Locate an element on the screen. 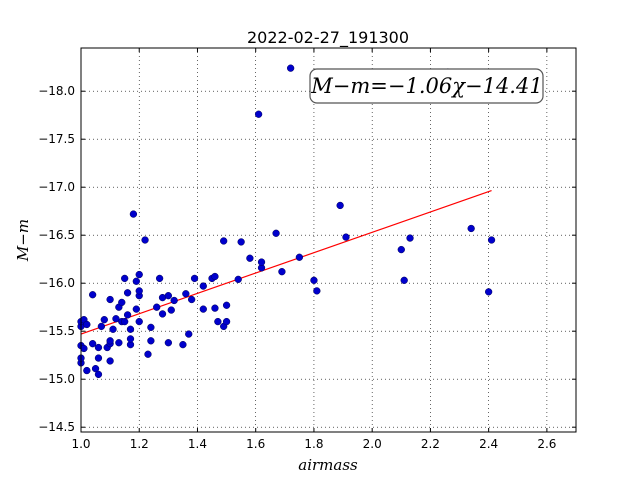  annotation-box is located at coordinates (426, 86).